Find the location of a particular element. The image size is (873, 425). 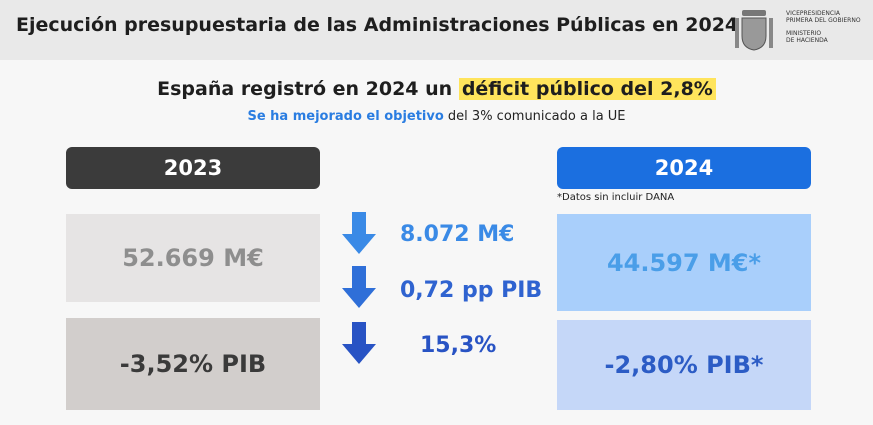

change-value: 0,72 pp PIB is located at coordinates (471, 290).